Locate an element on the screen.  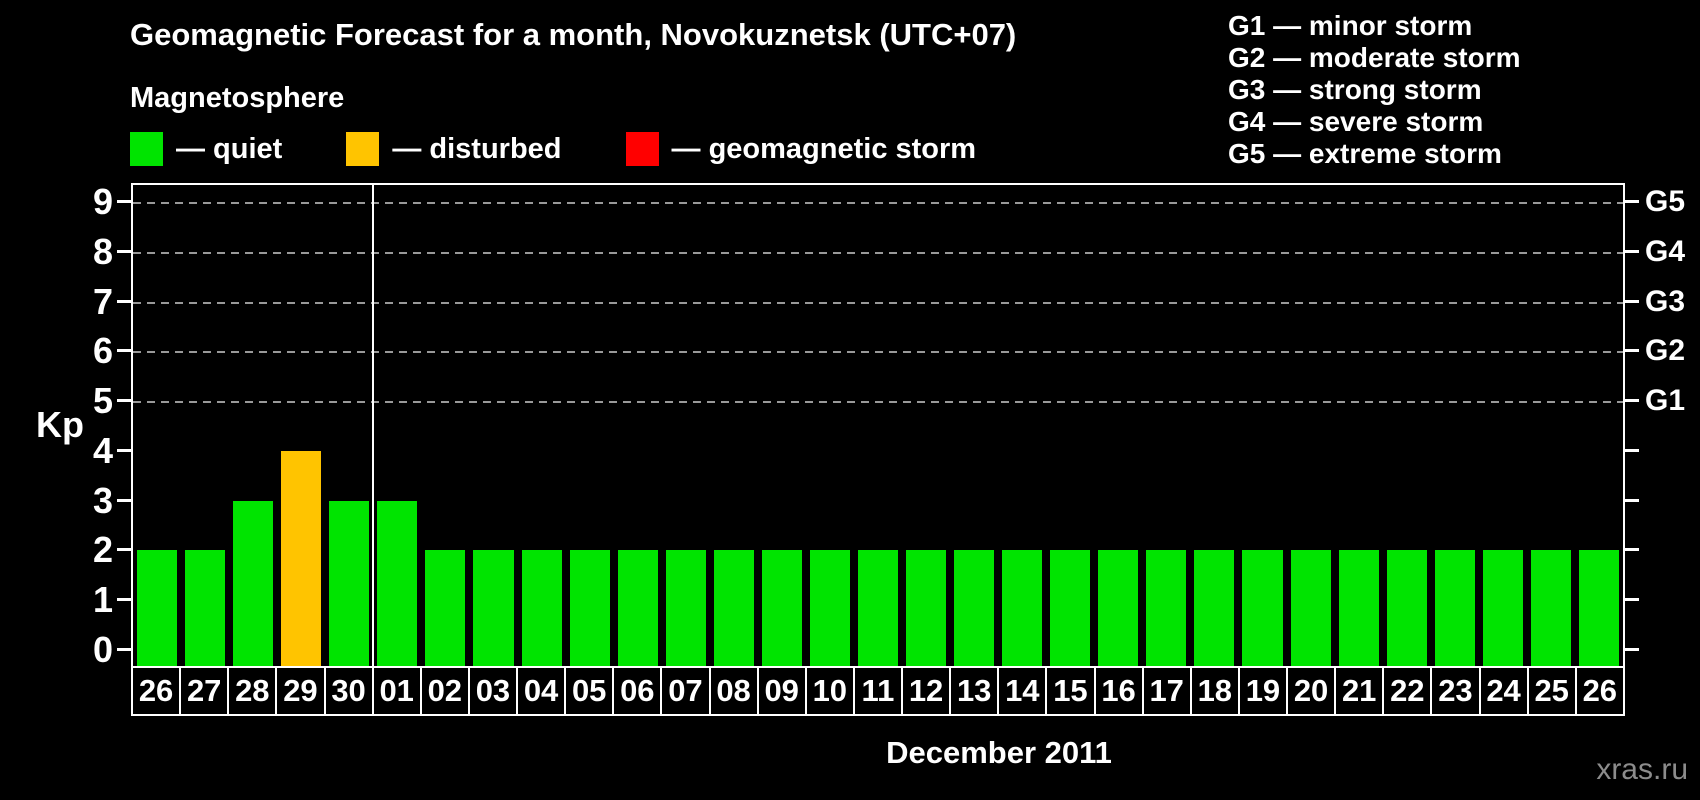
day-label-22: 22 is located at coordinates (1407, 691).